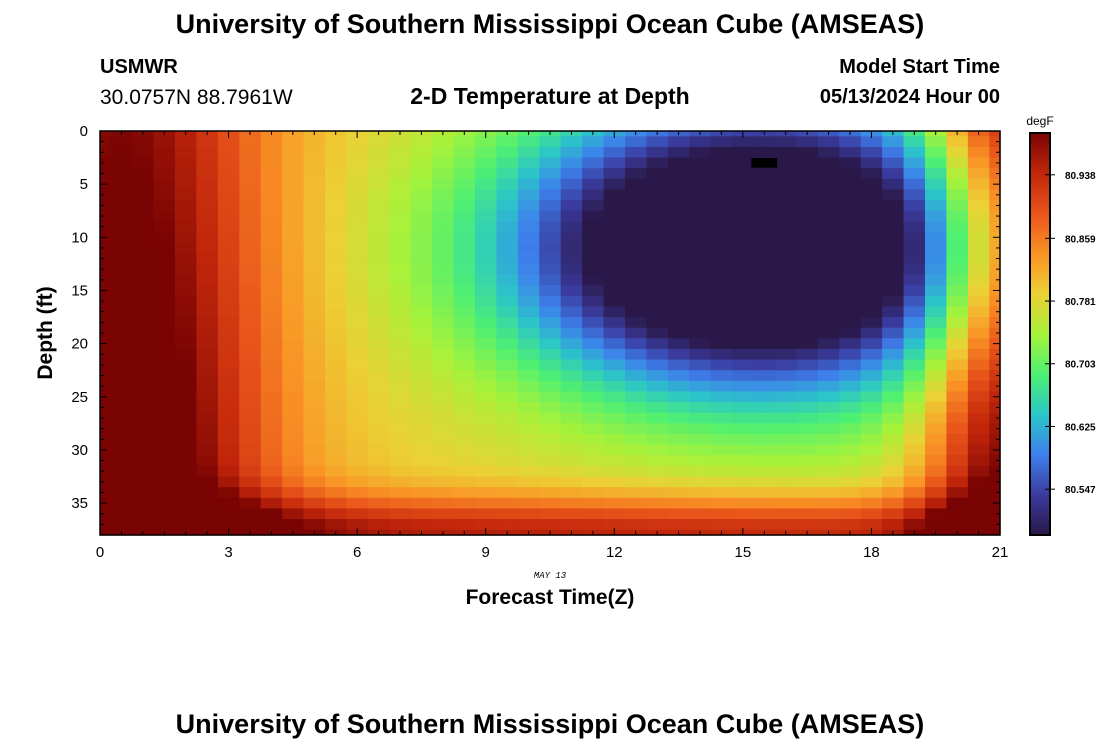 The height and width of the screenshot is (750, 1100). Describe the element at coordinates (79, 290) in the screenshot. I see `y-tick-label: 15` at that location.